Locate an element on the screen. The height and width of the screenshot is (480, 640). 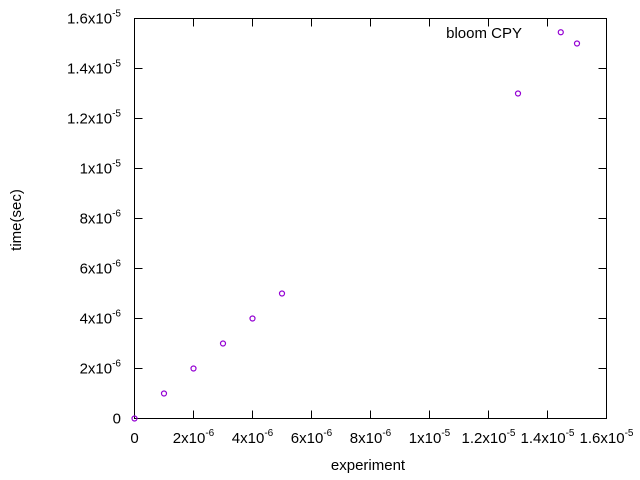
x-tick-label: 1.6x10⁻⁵ is located at coordinates (607, 437).